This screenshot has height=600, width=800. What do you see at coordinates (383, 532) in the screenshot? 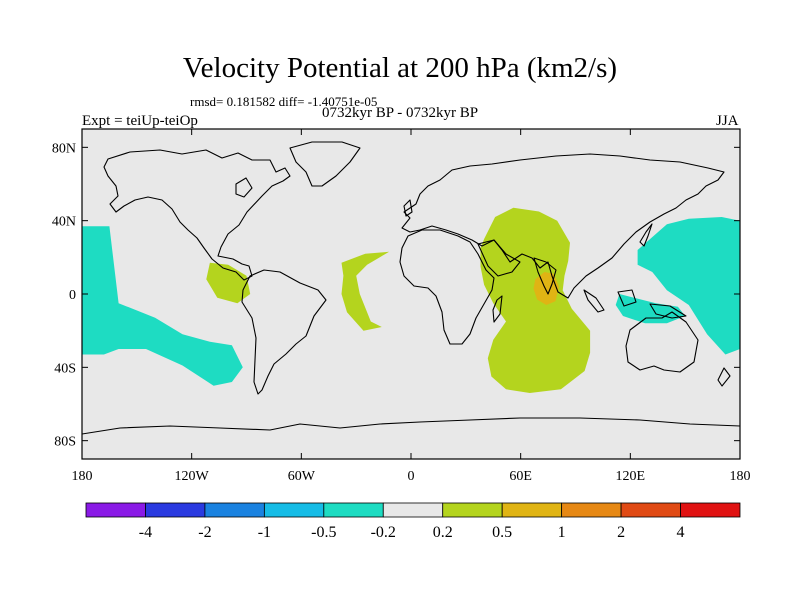
I see `colorbar-label: -0.2` at bounding box center [383, 532].